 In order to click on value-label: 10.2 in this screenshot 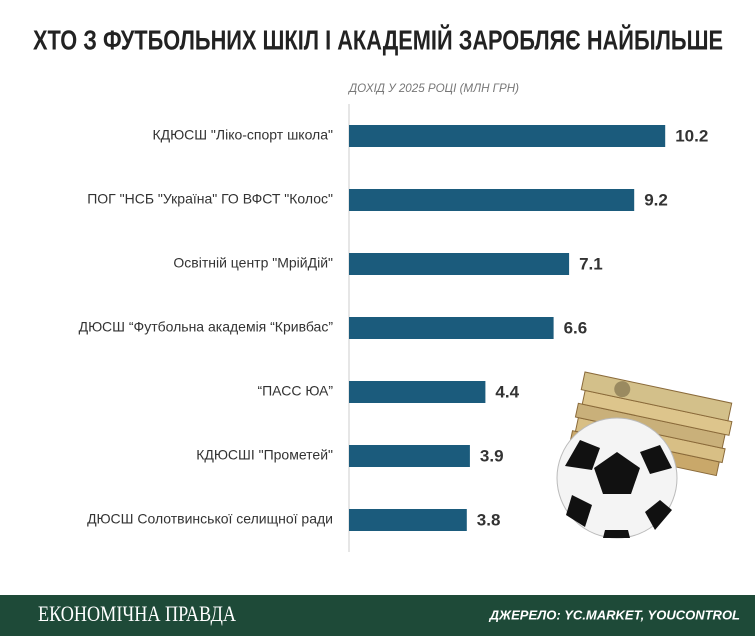, I will do `click(691, 135)`.